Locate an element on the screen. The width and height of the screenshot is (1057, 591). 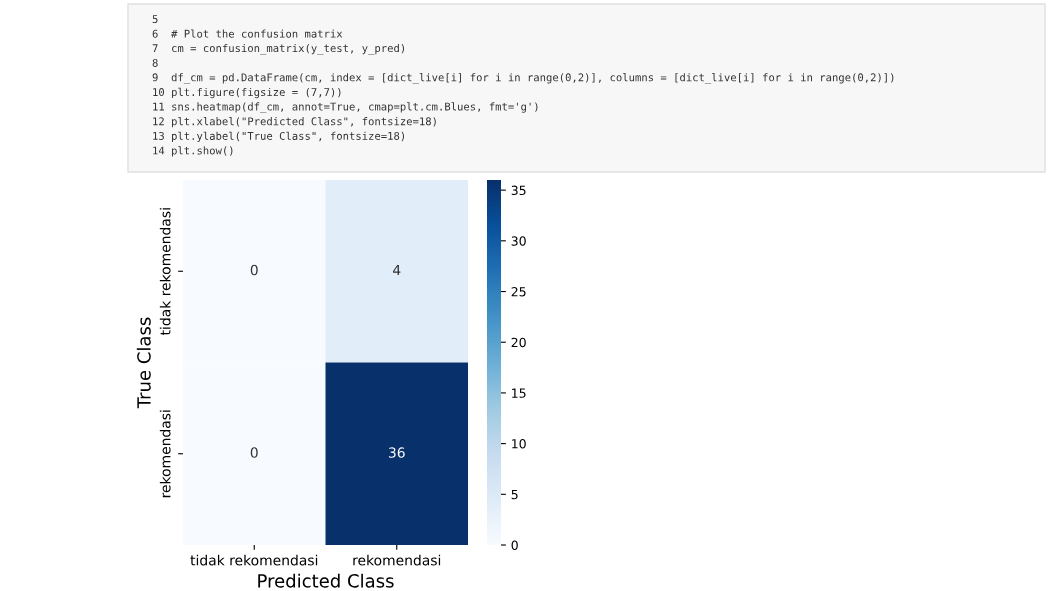
text: 14 plt.show() is located at coordinates (193, 151).